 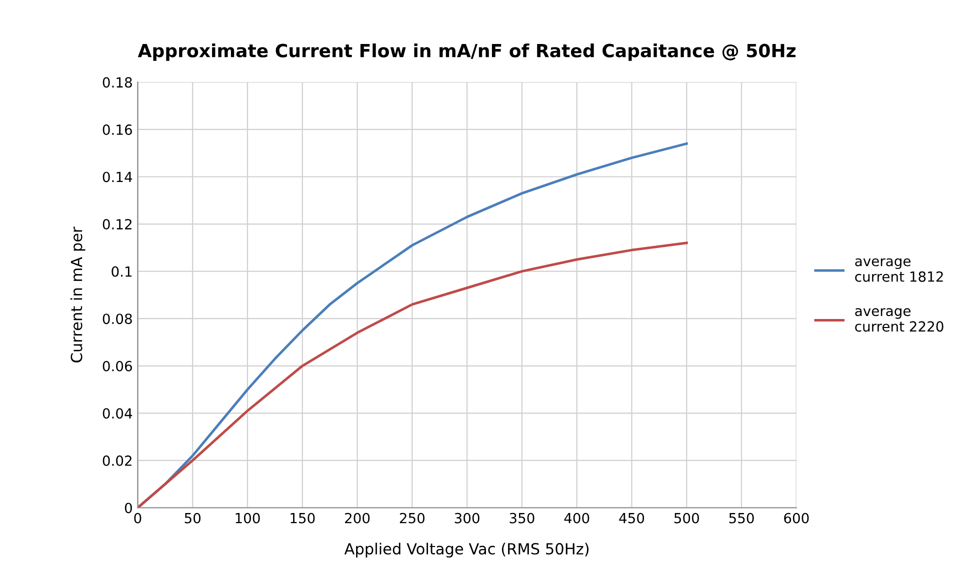 What do you see at coordinates (138, 518) in the screenshot?
I see `x-tick-label: 0` at bounding box center [138, 518].